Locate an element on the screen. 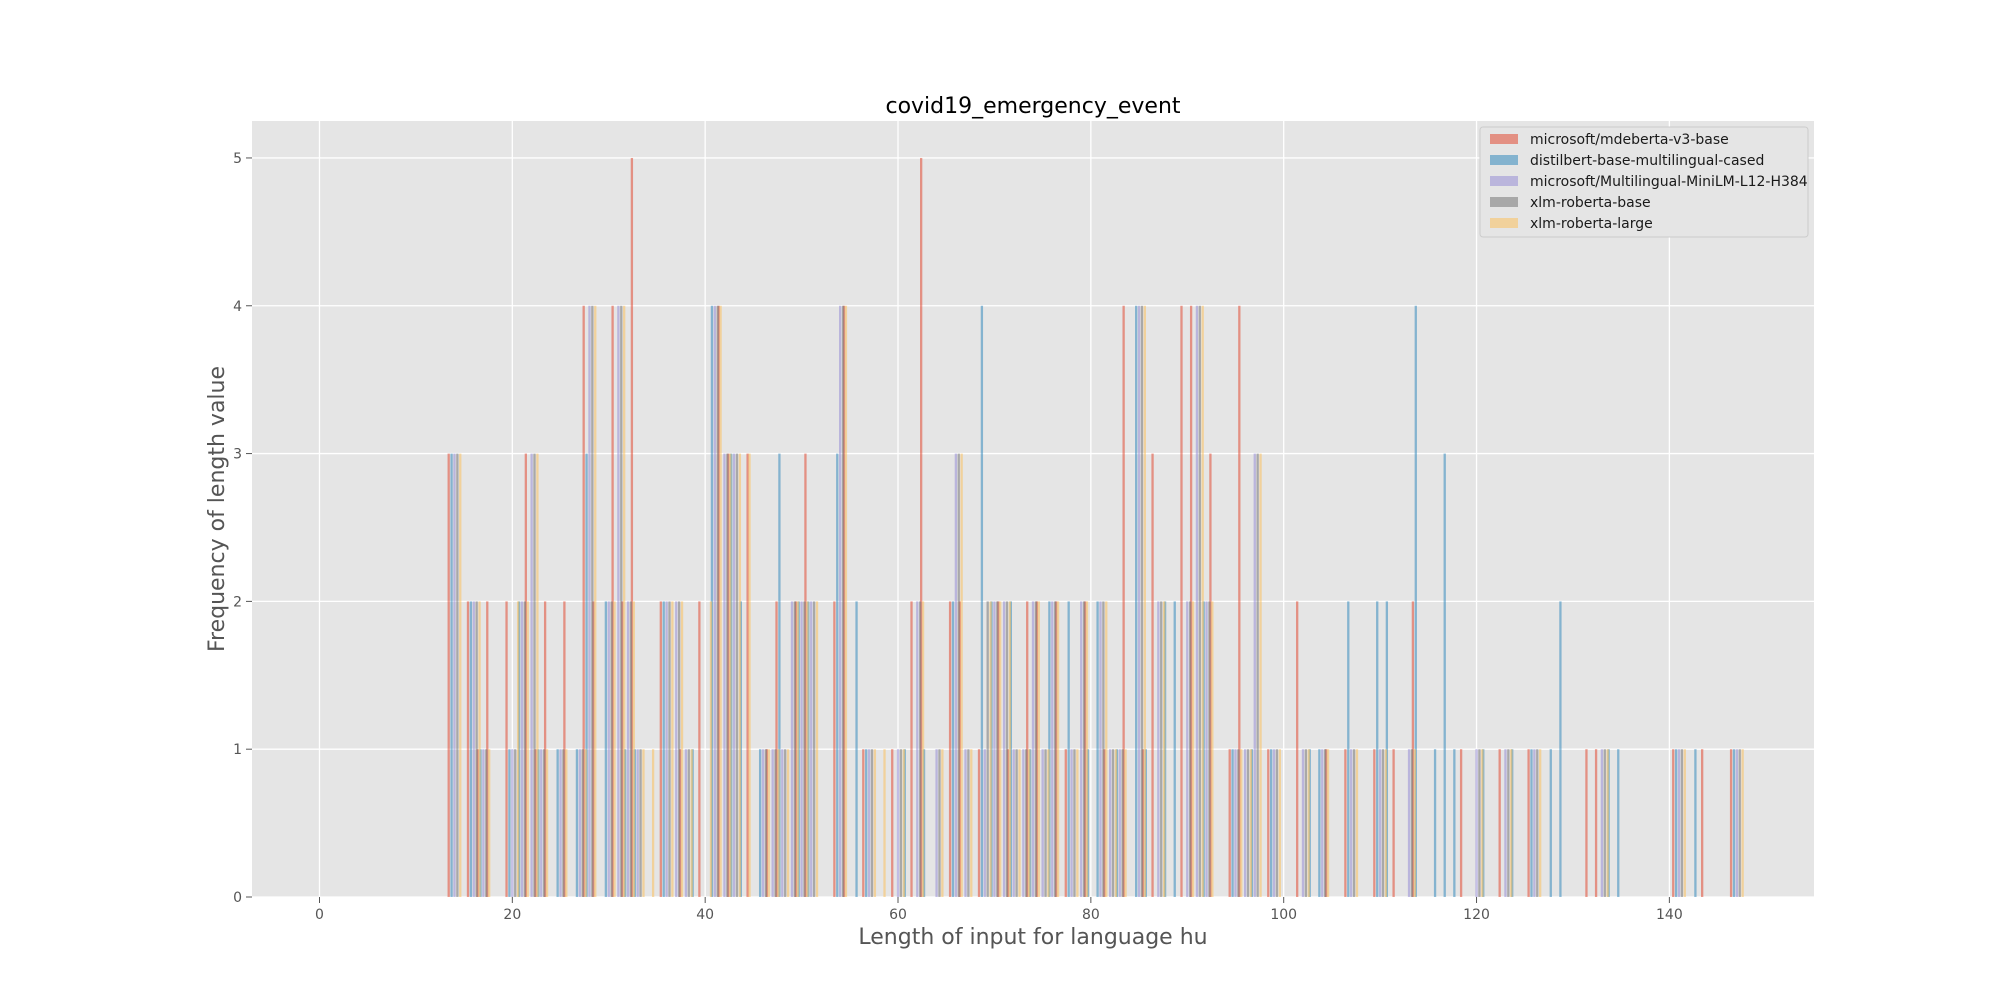 This screenshot has width=2000, height=1005. legend-label: xlm-roberta-base is located at coordinates (1590, 203).